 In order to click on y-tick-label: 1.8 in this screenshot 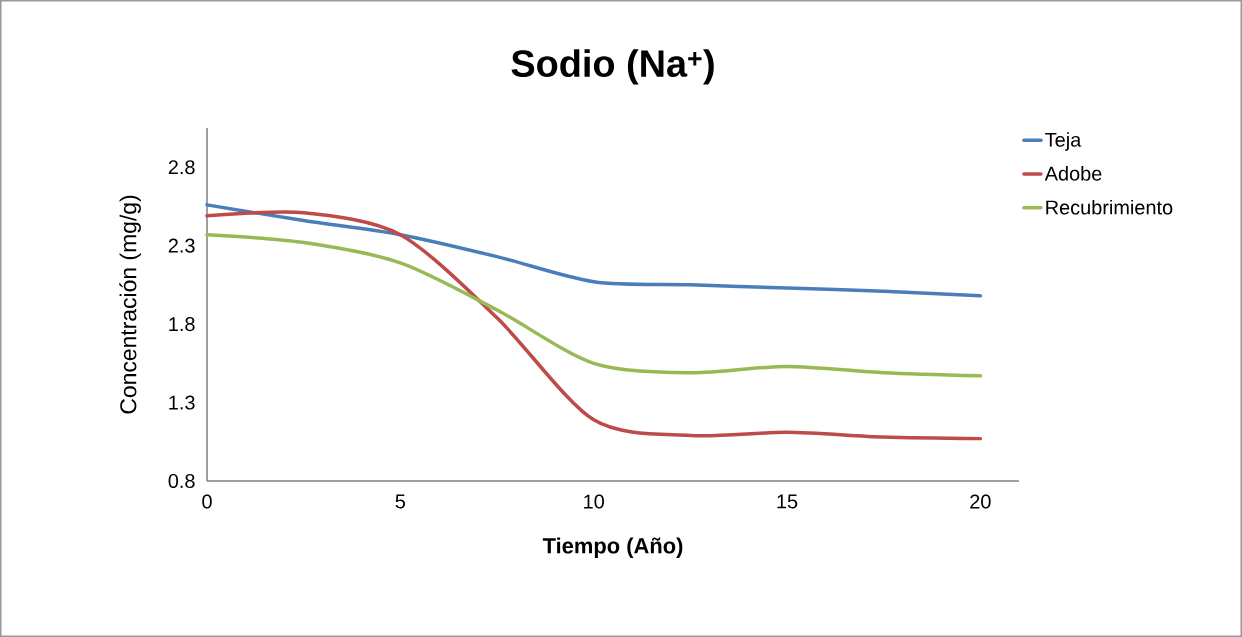, I will do `click(182, 324)`.